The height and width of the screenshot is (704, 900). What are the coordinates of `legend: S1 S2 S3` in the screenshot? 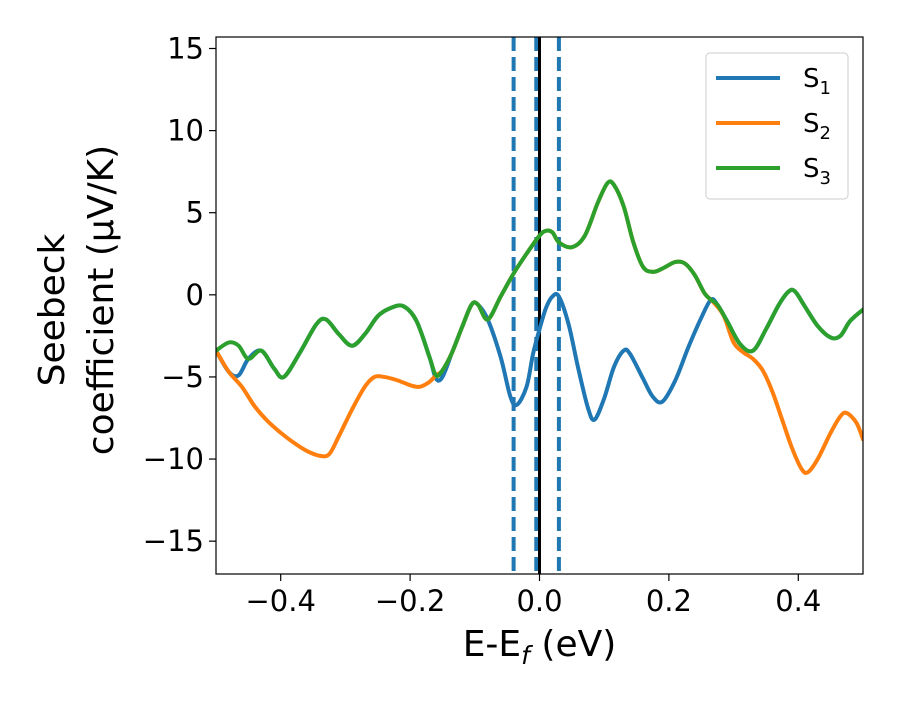 It's located at (777, 126).